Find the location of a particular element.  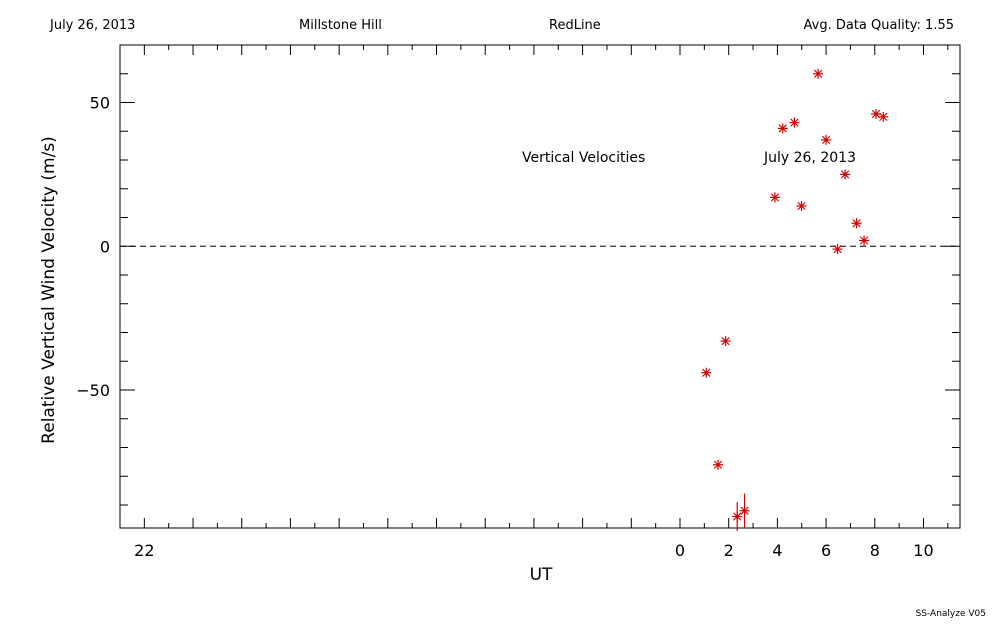

x-tick-label: 6 is located at coordinates (826, 550).